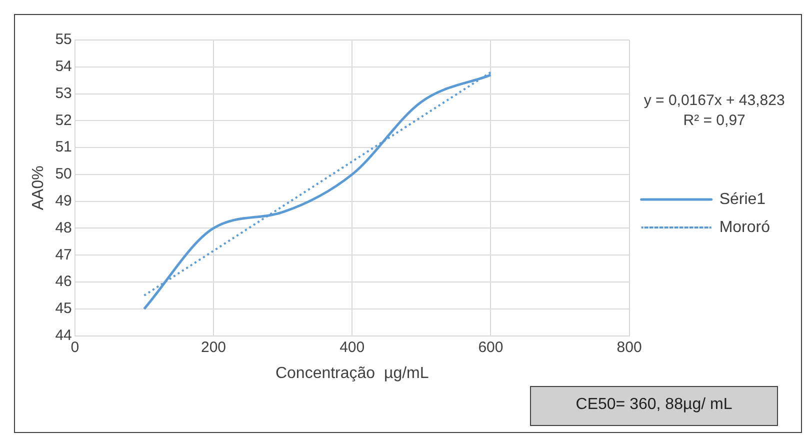  What do you see at coordinates (63, 201) in the screenshot?
I see `y-tick-label: 49` at bounding box center [63, 201].